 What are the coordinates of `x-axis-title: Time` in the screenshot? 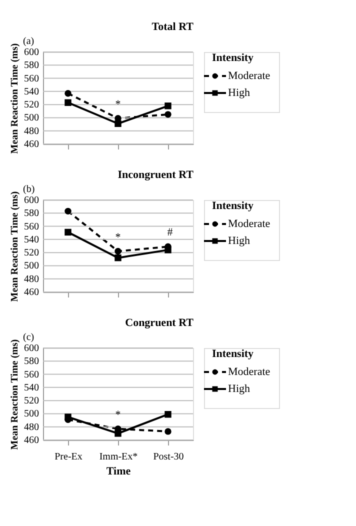 It's located at (118, 472).